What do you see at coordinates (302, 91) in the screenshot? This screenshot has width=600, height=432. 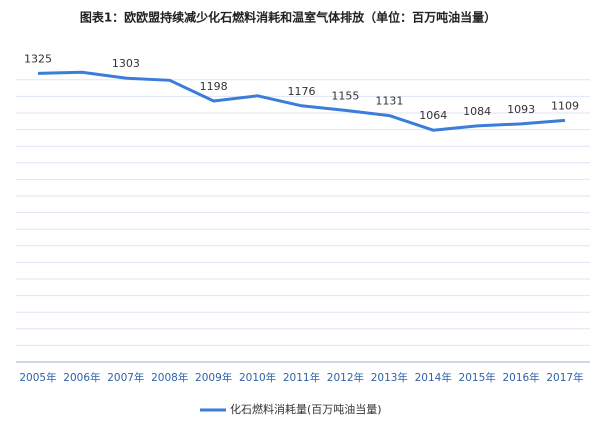 I see `data-label: 1176` at bounding box center [302, 91].